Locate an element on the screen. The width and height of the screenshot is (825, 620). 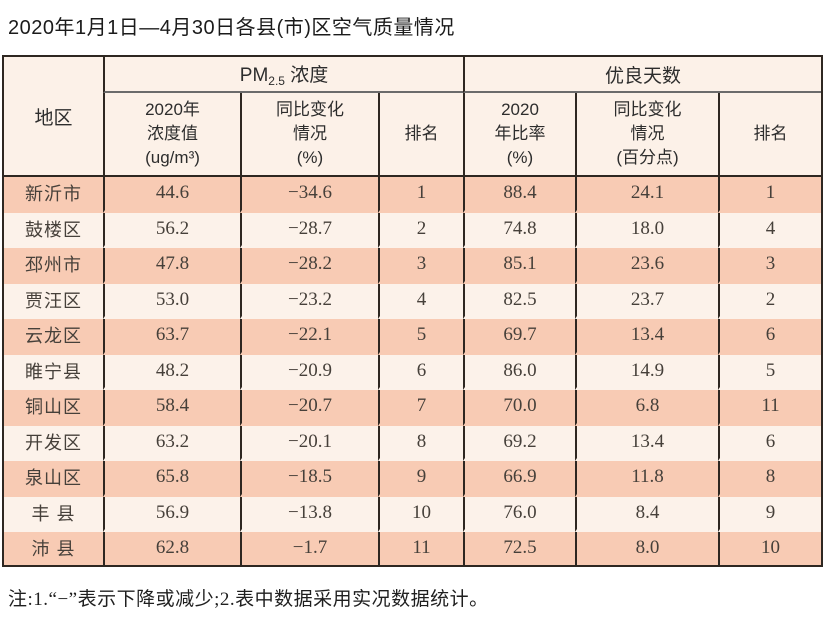
table-row: 沛 县 62.8 −1.7 11 72.5 8.0 10 is located at coordinates (413, 548).